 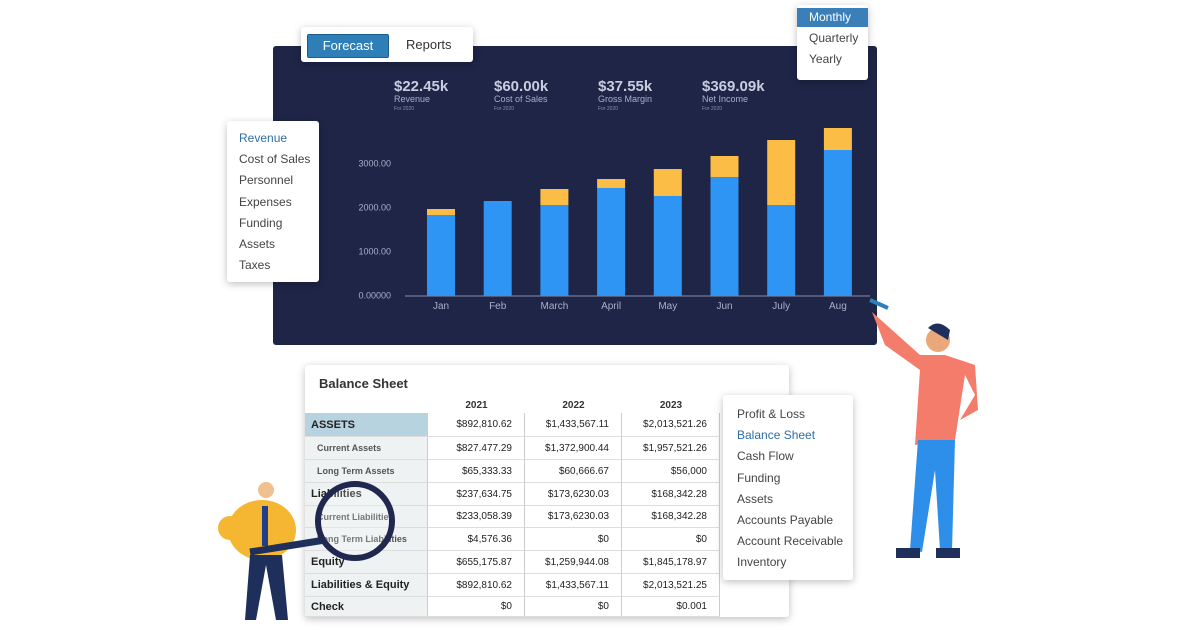 I want to click on table-cell: $1,433,567.11, so click(x=573, y=585).